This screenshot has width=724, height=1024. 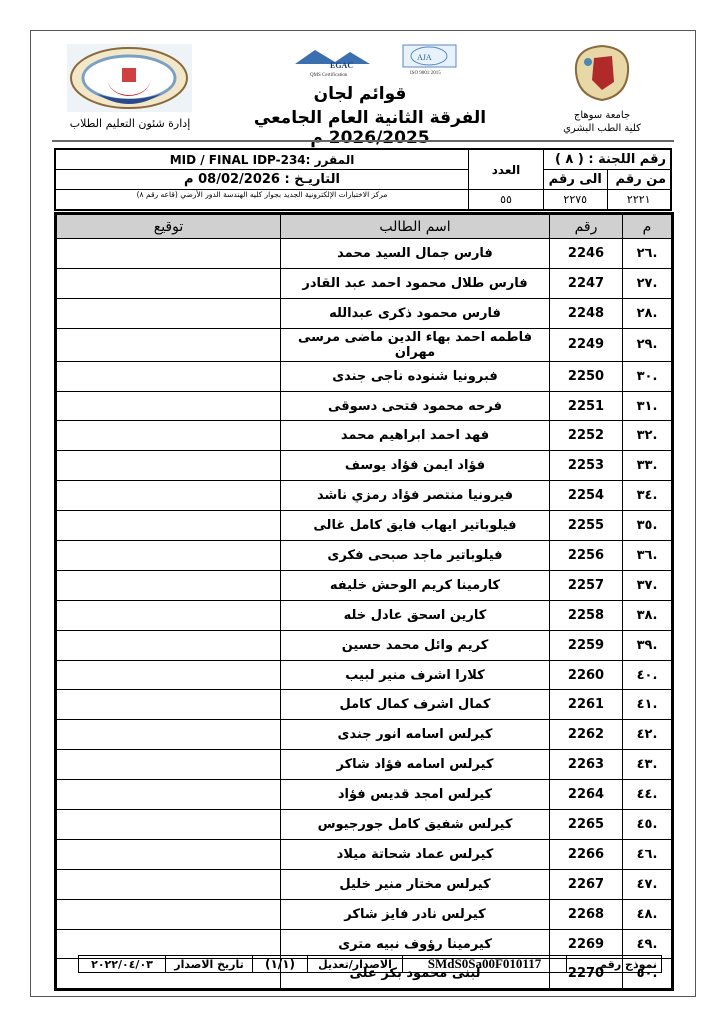 I want to click on student-name: كيرلس نادر فايز شاكر, so click(x=415, y=914).